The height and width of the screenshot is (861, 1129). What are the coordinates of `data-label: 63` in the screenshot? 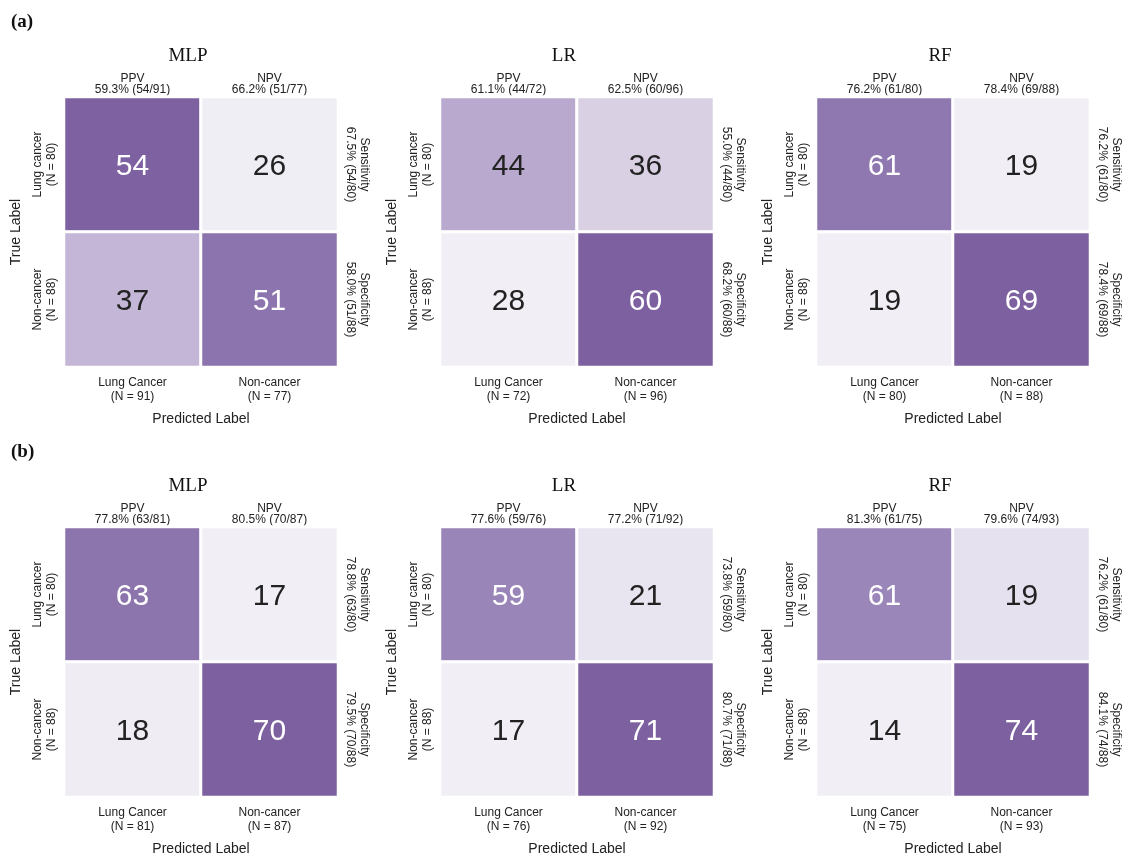 It's located at (132, 594).